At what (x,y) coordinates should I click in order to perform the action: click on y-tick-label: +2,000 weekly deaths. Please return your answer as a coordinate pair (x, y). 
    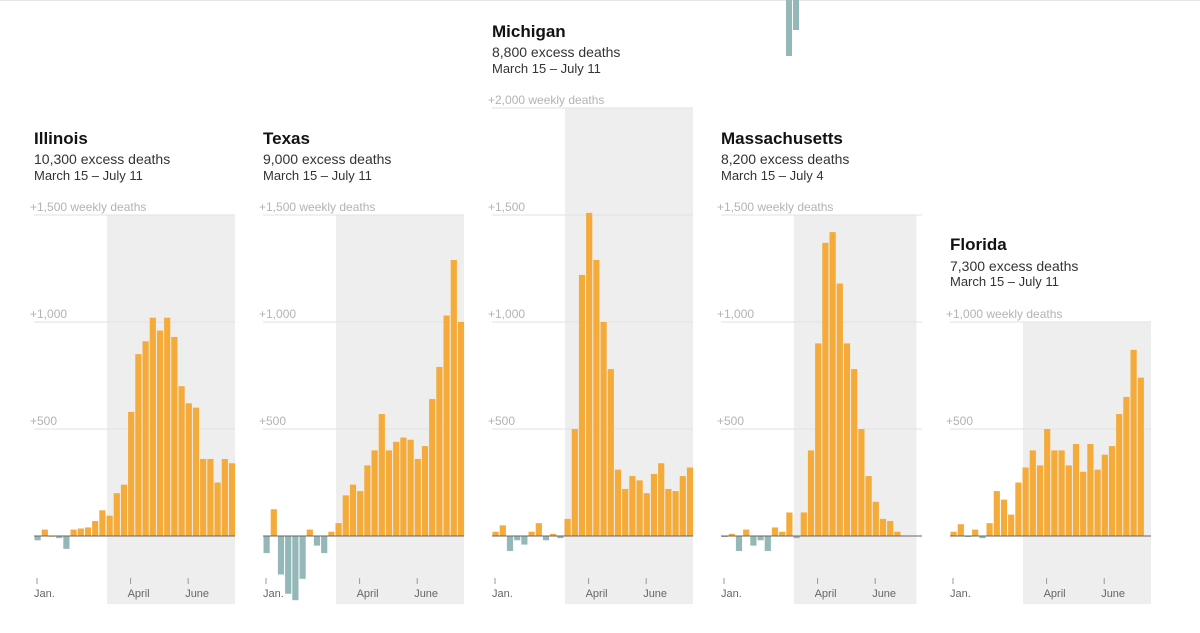
    Looking at the image, I should click on (546, 100).